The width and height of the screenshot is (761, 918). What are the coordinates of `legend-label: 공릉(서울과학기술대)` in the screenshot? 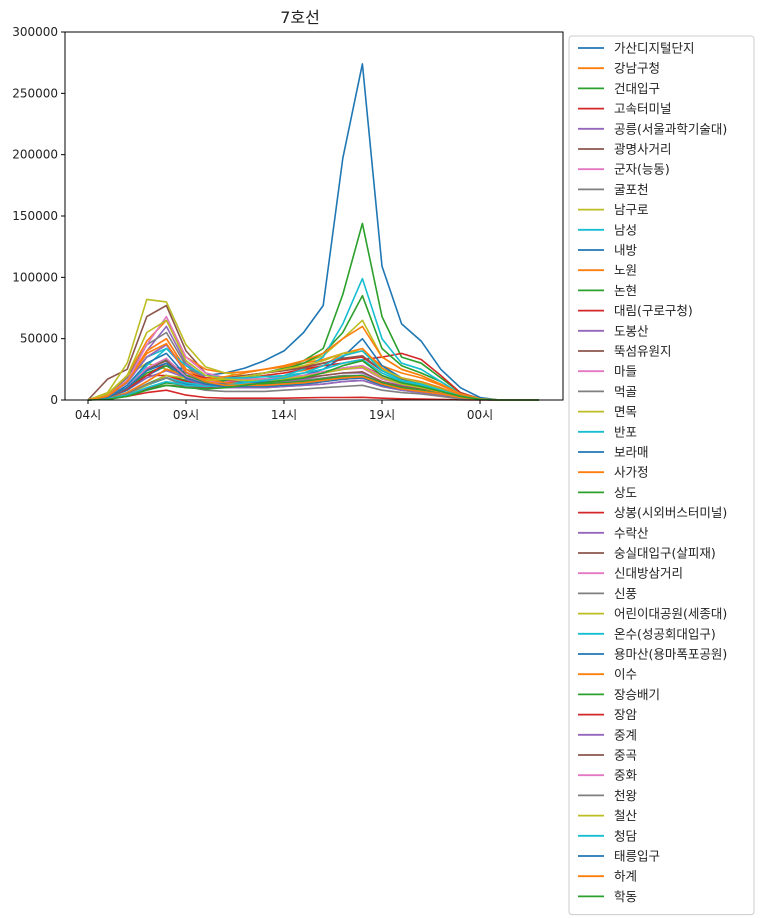 It's located at (670, 128).